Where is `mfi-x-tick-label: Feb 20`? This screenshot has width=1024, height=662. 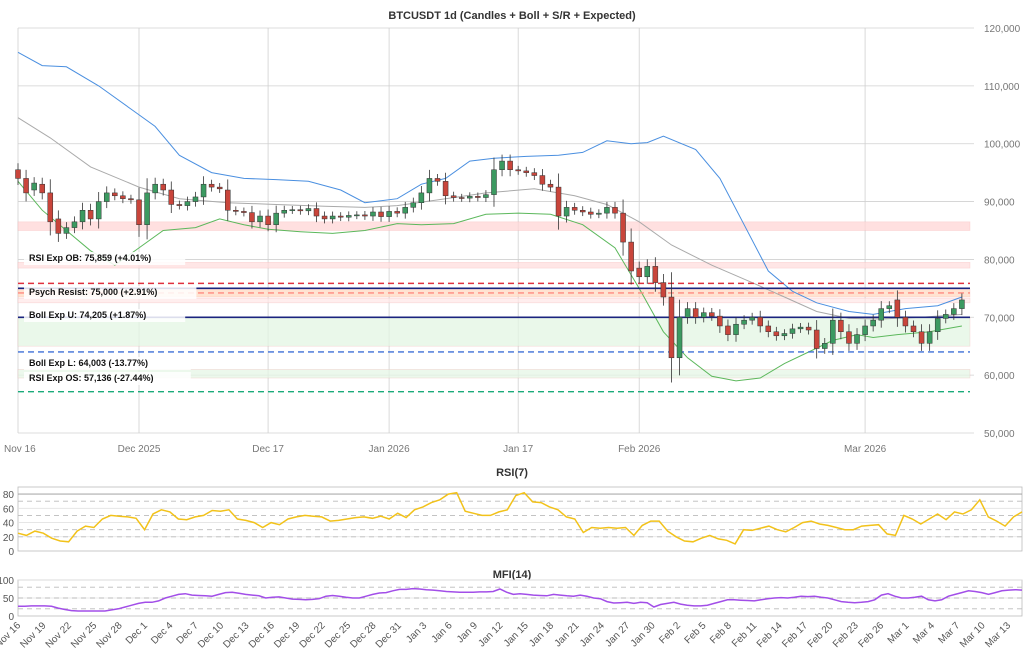 mfi-x-tick-label: Feb 20 is located at coordinates (821, 635).